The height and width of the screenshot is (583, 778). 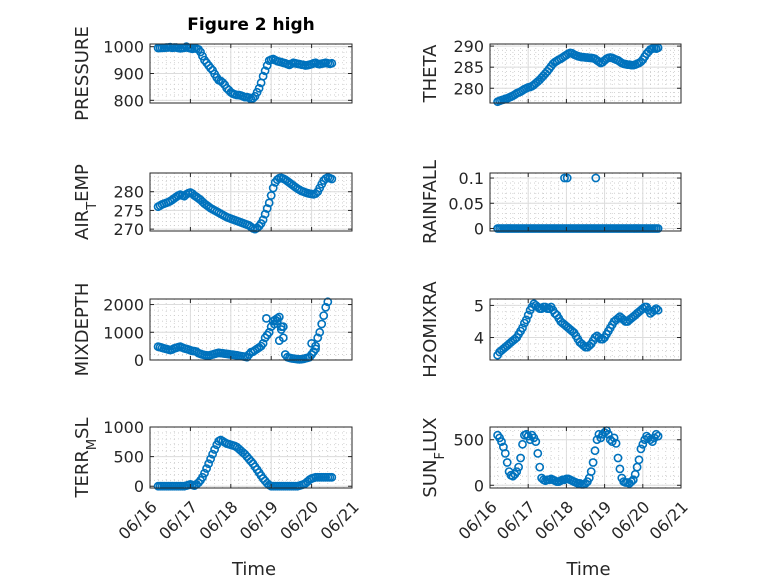 I want to click on y-tick-label: 5, so click(x=479, y=305).